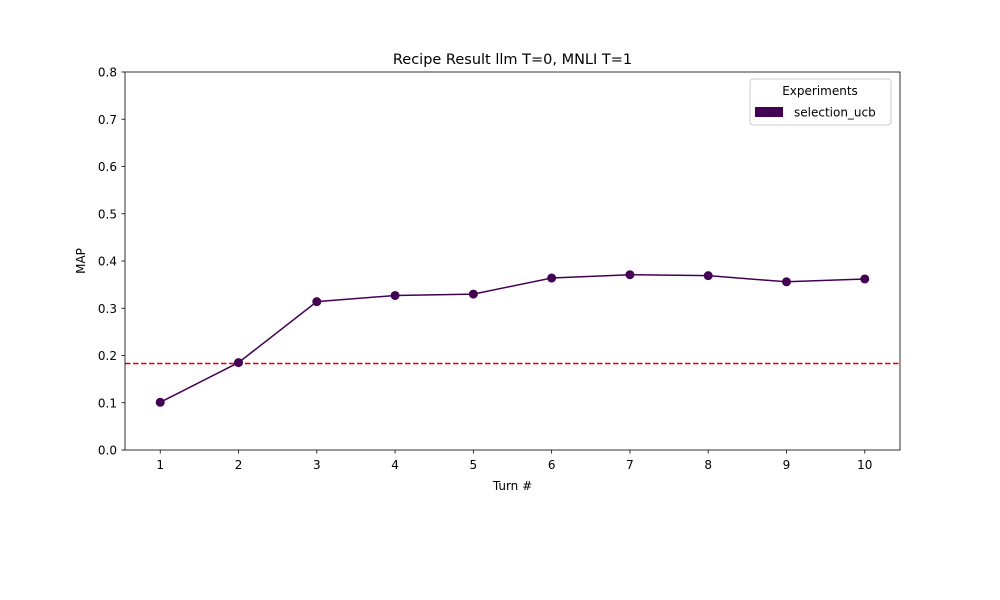  Describe the element at coordinates (512, 60) in the screenshot. I see `chart-title: Recipe Result llm T=0, MNLI T=1` at that location.